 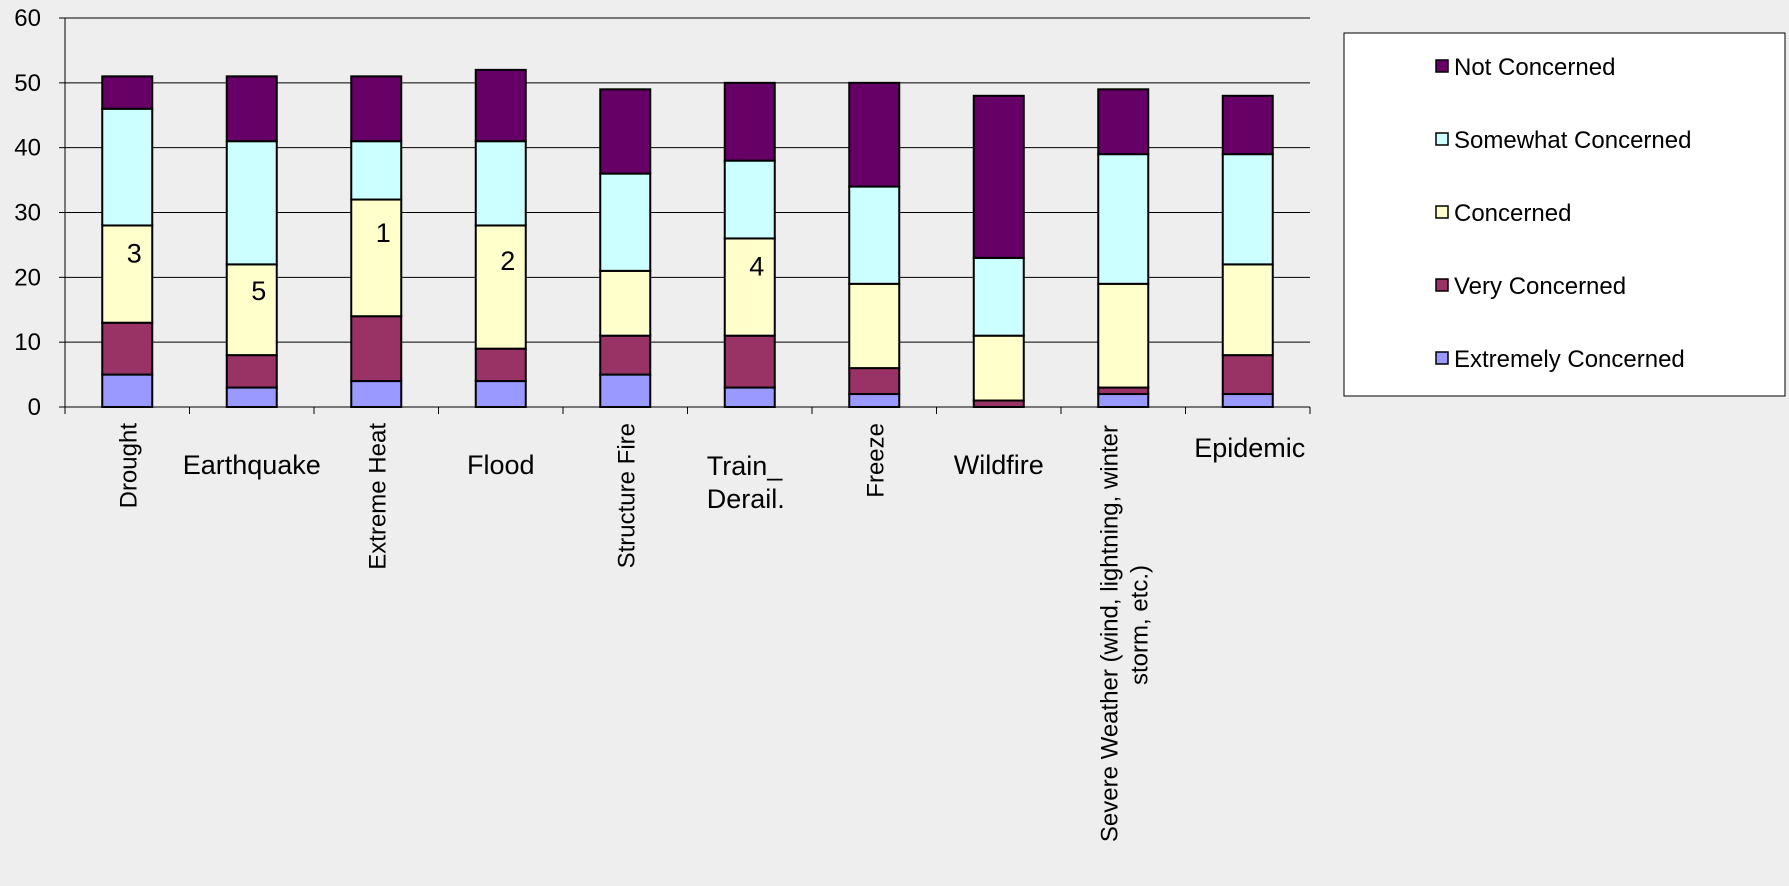 I want to click on x-tick-label: Flood, so click(x=501, y=465).